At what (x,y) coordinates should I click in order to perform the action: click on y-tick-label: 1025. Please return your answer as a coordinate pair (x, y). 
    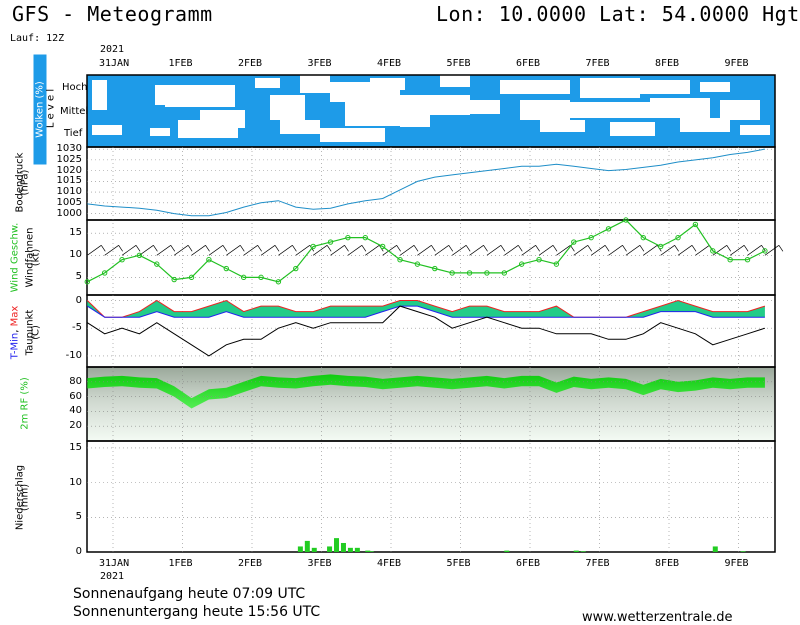
    Looking at the image, I should click on (69, 159).